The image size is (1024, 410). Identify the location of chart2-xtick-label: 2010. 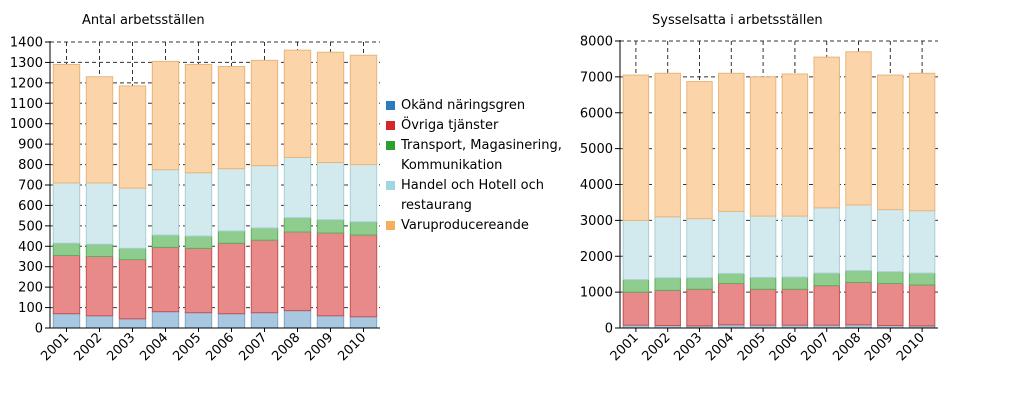
(911, 347).